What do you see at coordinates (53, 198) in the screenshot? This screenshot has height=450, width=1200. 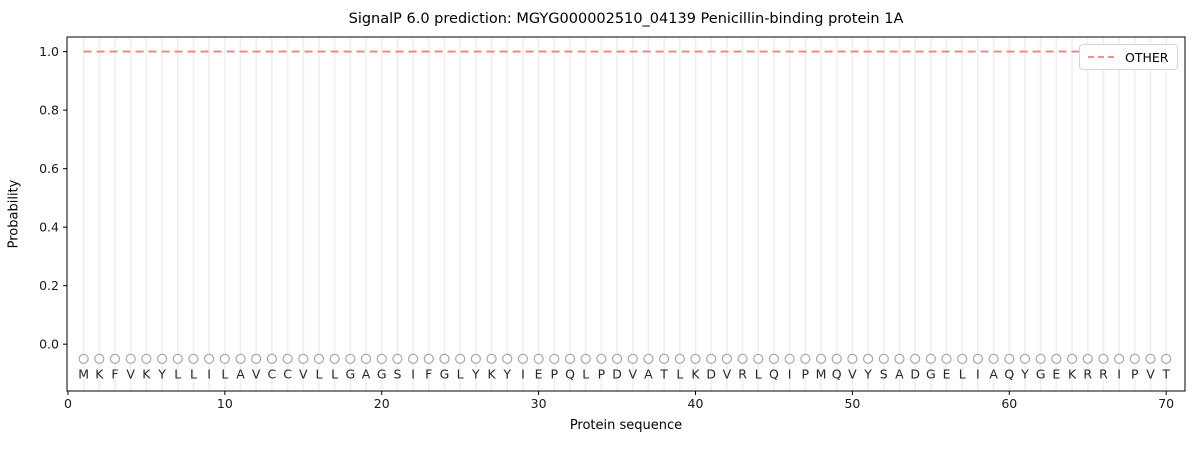 I see `y-ticks: 0.0 0.2 0.4 0.6 0.8 1.0` at bounding box center [53, 198].